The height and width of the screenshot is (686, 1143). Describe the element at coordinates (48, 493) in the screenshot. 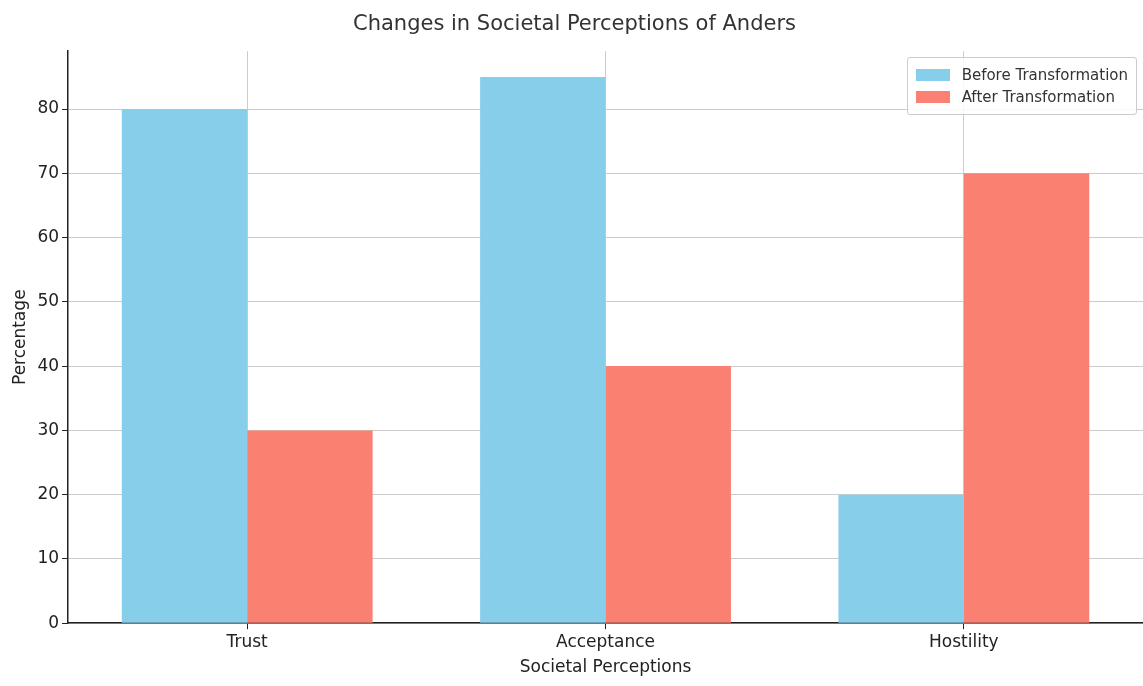

I see `y-tick-label: 20` at that location.